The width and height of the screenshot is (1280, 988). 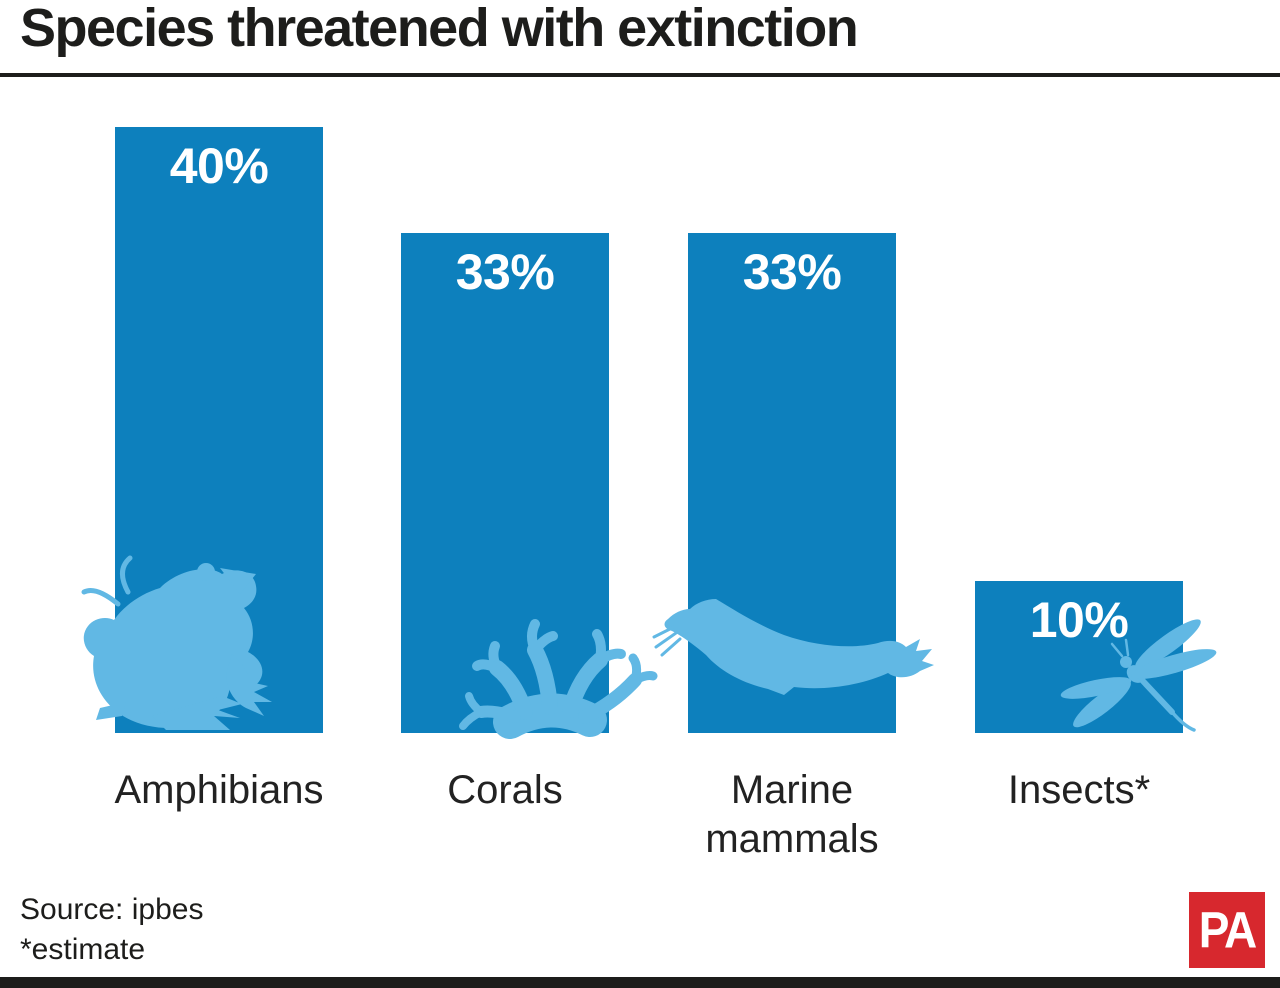 What do you see at coordinates (439, 29) in the screenshot?
I see `page-title: Species threatened with extinction` at bounding box center [439, 29].